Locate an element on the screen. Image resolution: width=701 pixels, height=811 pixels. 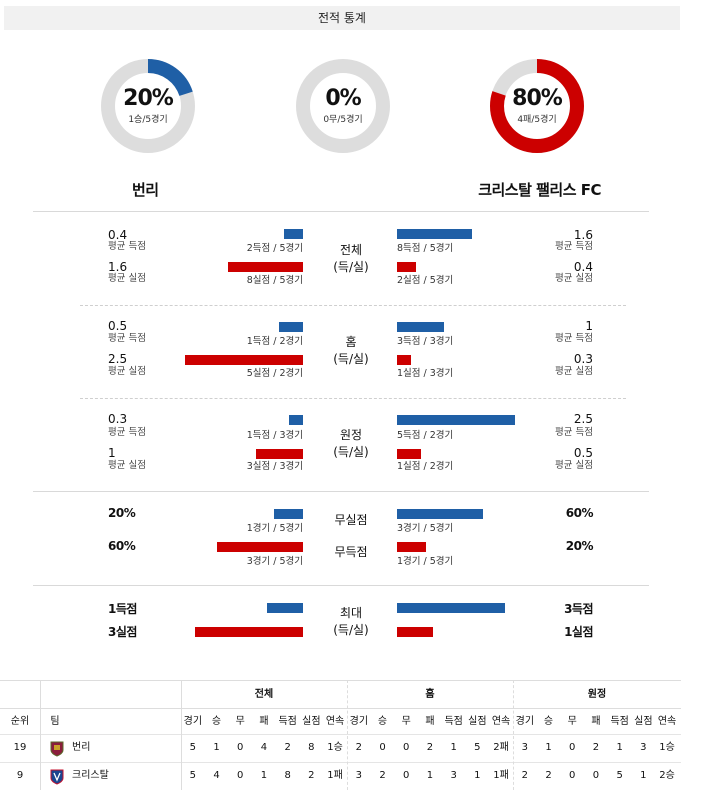
right-avg-score: 2.5 is located at coordinates (583, 419).